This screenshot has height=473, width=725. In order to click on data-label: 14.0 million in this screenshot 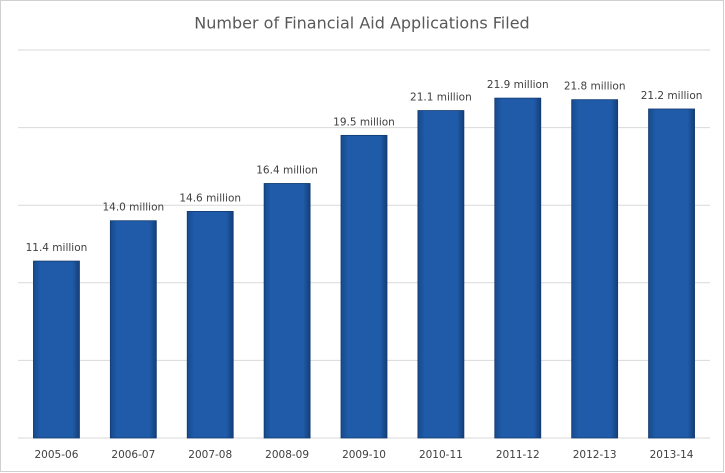, I will do `click(133, 208)`.